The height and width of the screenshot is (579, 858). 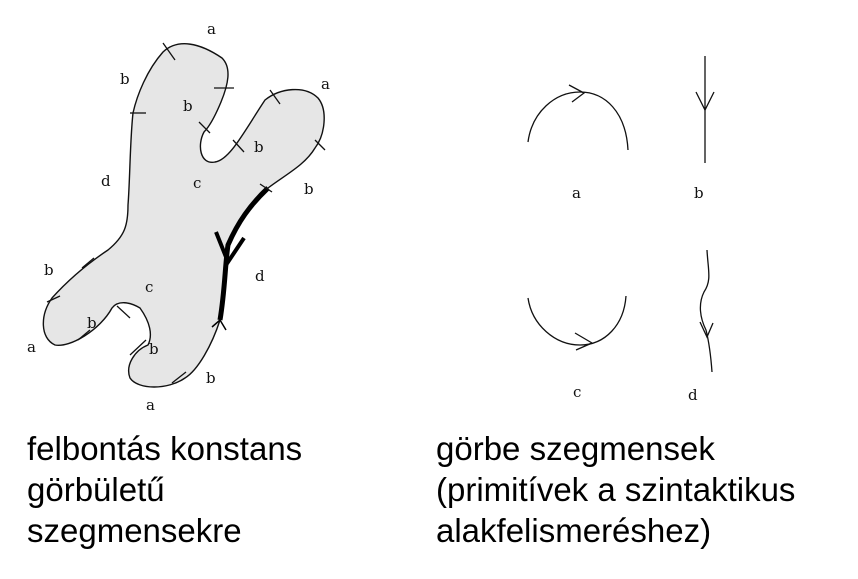 I want to click on right-caption-line-2: (primitívek a szintaktikus, so click(x=616, y=489).